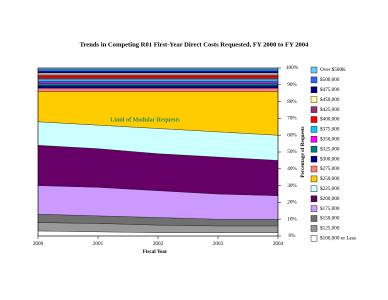 This screenshot has width=388, height=300. What do you see at coordinates (292, 186) in the screenshot?
I see `y-tick-label: 30%` at bounding box center [292, 186].